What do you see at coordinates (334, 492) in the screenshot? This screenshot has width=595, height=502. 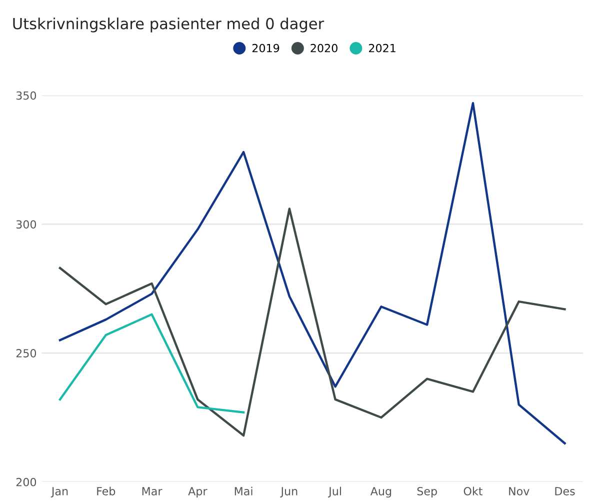 I see `x-tick-label: Jul` at bounding box center [334, 492].